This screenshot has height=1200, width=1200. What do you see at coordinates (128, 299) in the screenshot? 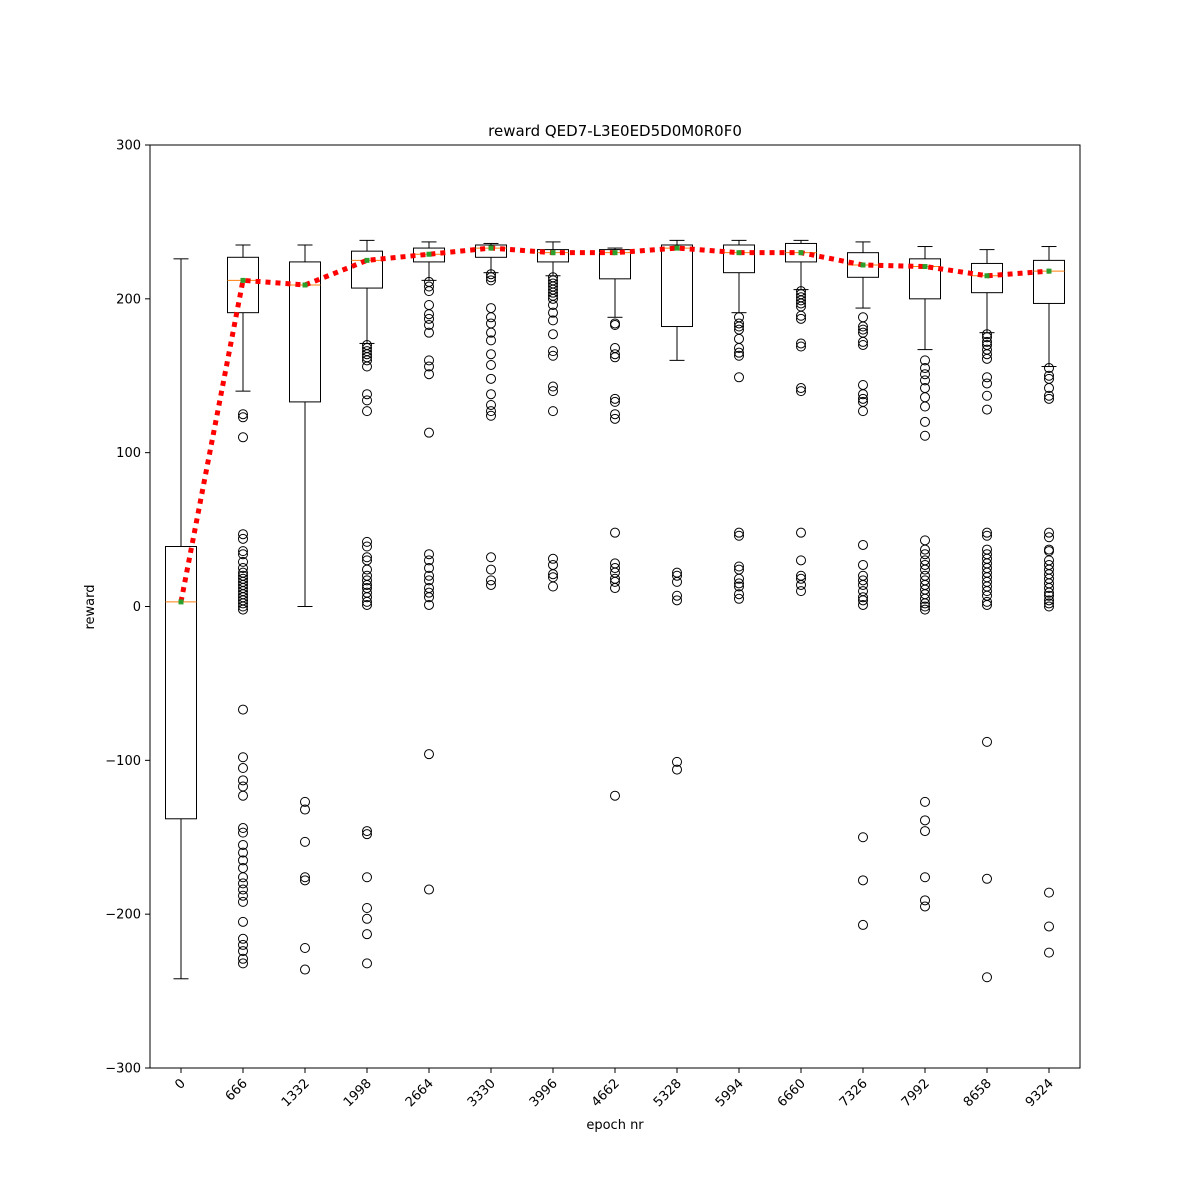
I see `y-tick-label: 200` at bounding box center [128, 299].